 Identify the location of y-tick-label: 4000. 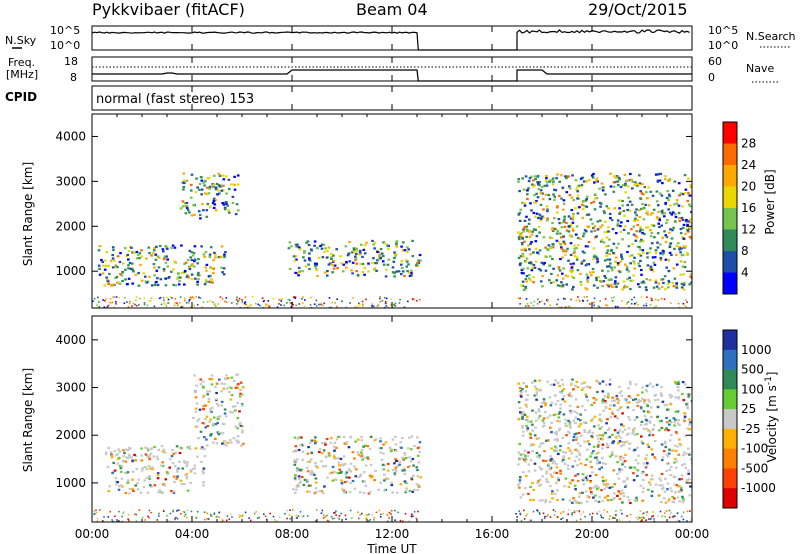
(70, 136).